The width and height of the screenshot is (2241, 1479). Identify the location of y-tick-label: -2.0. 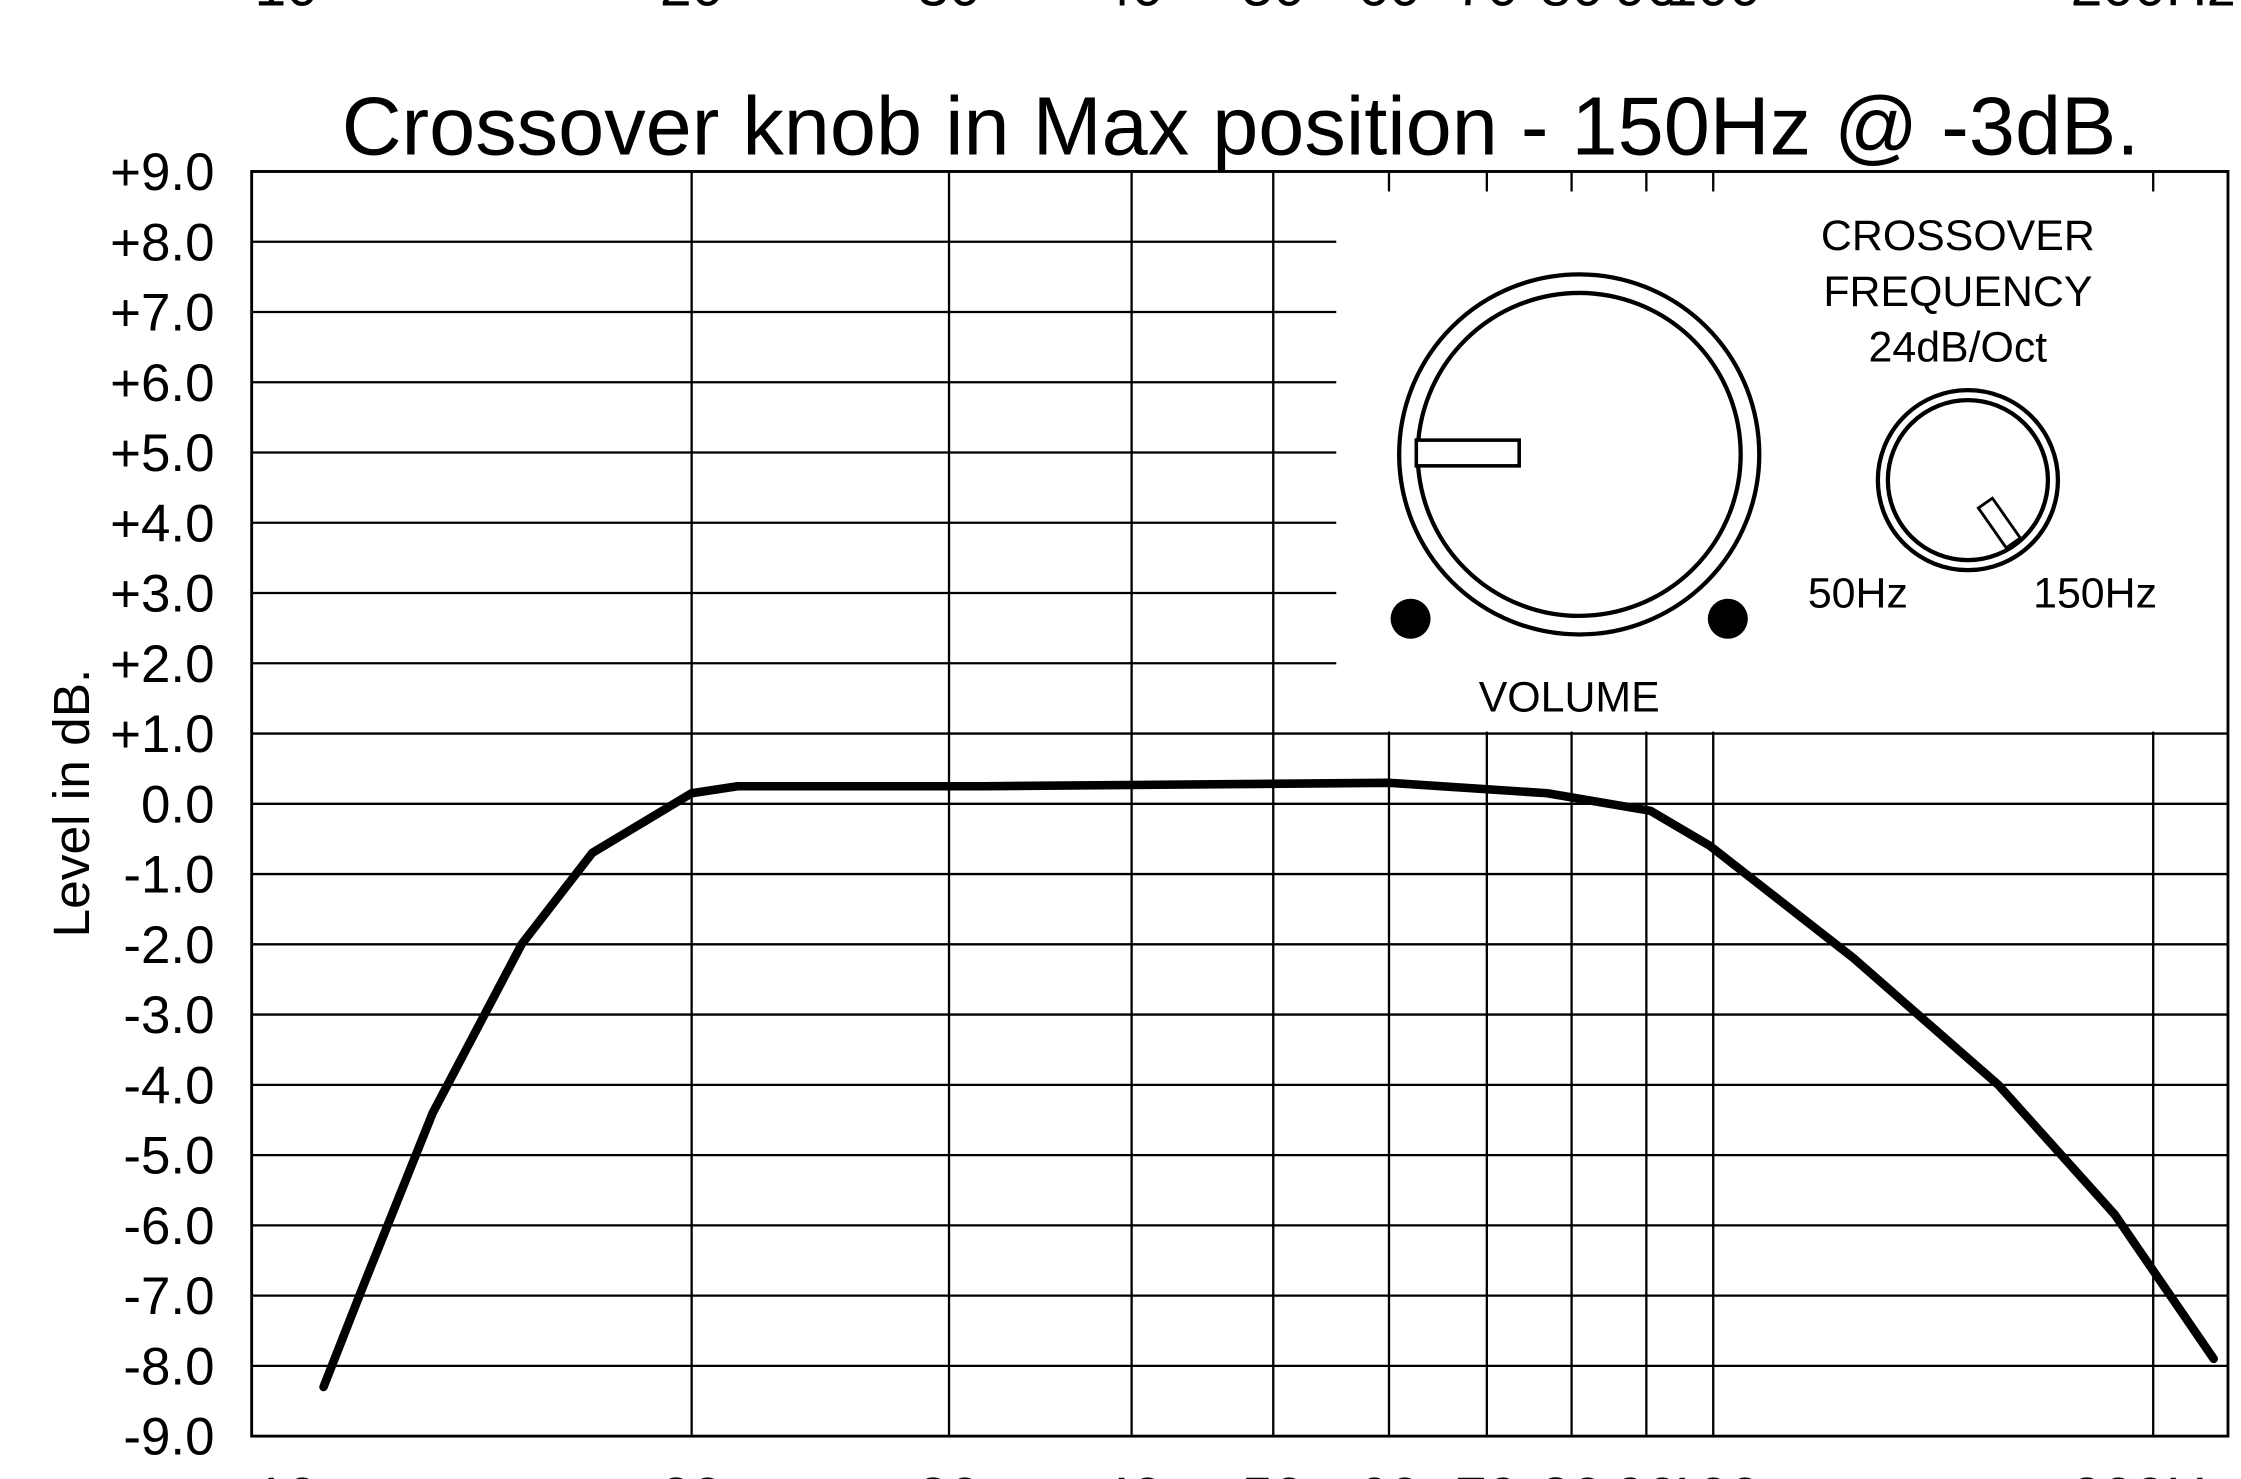
(168, 945).